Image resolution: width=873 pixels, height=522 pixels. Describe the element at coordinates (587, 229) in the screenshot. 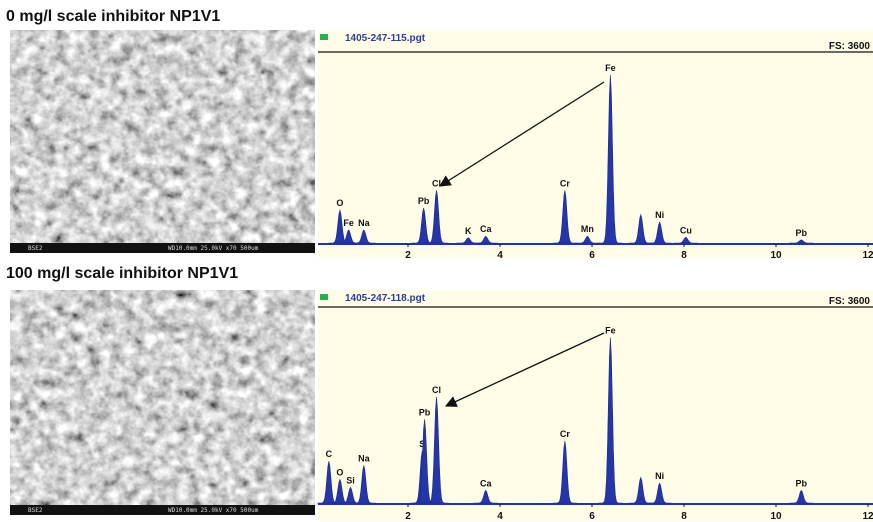

I see `peak-label: Mn` at that location.